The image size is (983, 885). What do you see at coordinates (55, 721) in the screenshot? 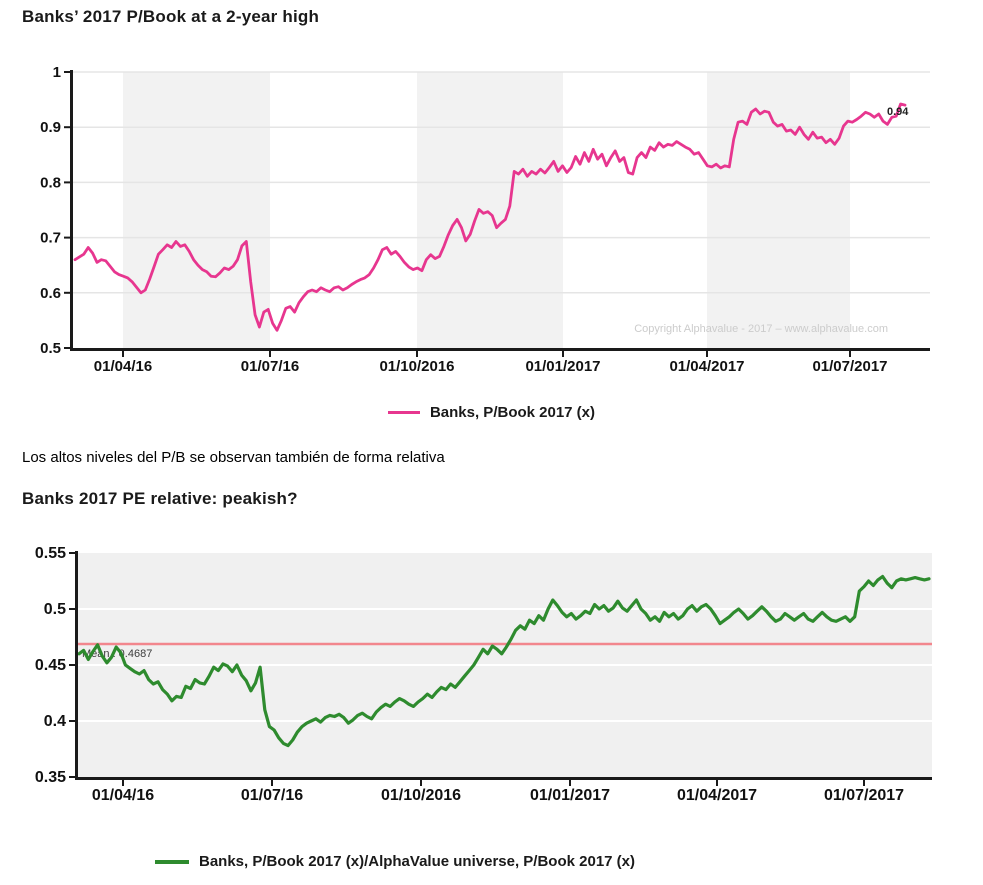
I see `y-tick-label: 0.4` at bounding box center [55, 721].